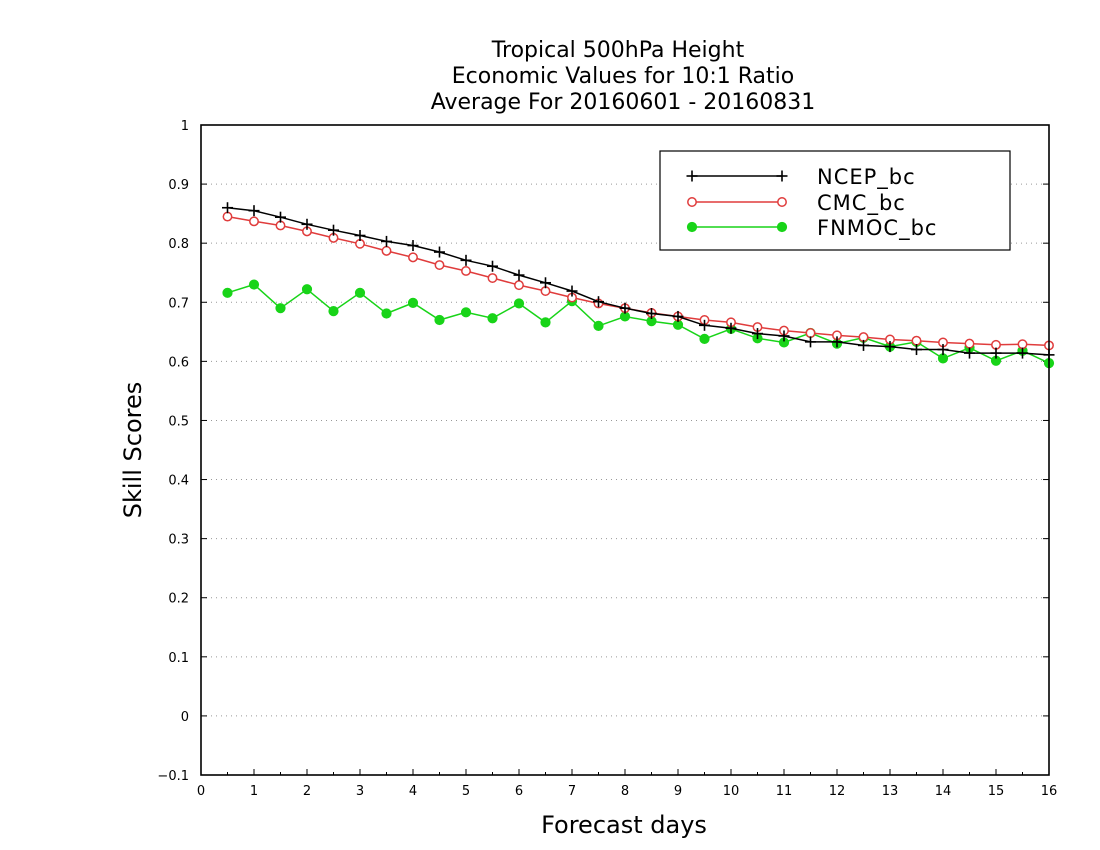  Describe the element at coordinates (254, 791) in the screenshot. I see `x-tick-label: 1` at that location.